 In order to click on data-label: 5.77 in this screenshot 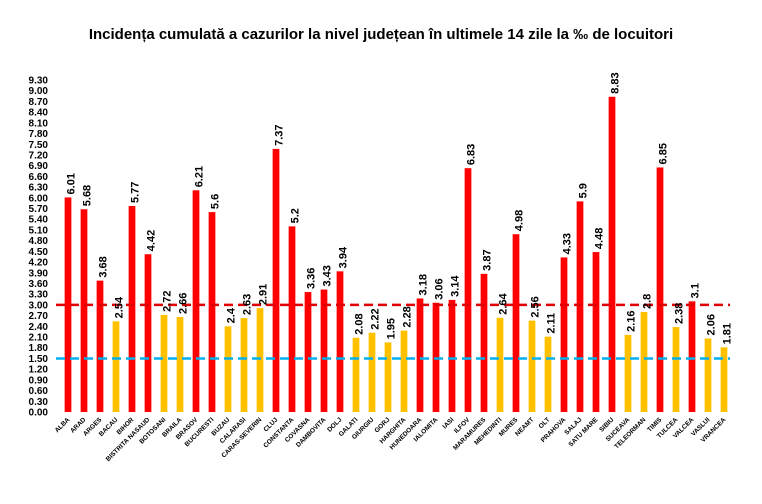, I will do `click(135, 192)`.